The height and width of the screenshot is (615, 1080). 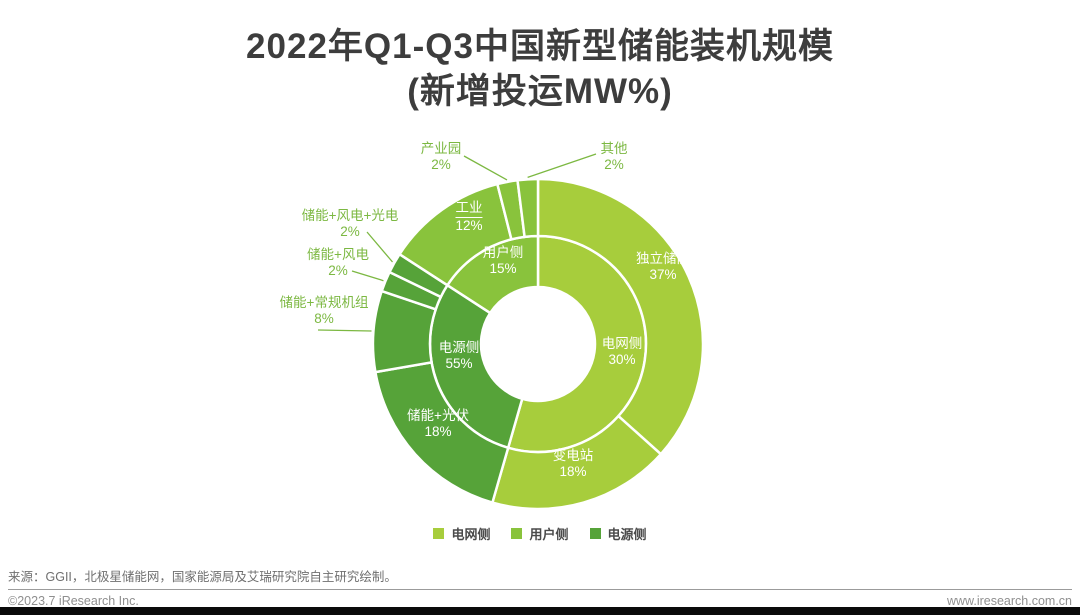 What do you see at coordinates (540, 589) in the screenshot?
I see `footer-divider` at bounding box center [540, 589].